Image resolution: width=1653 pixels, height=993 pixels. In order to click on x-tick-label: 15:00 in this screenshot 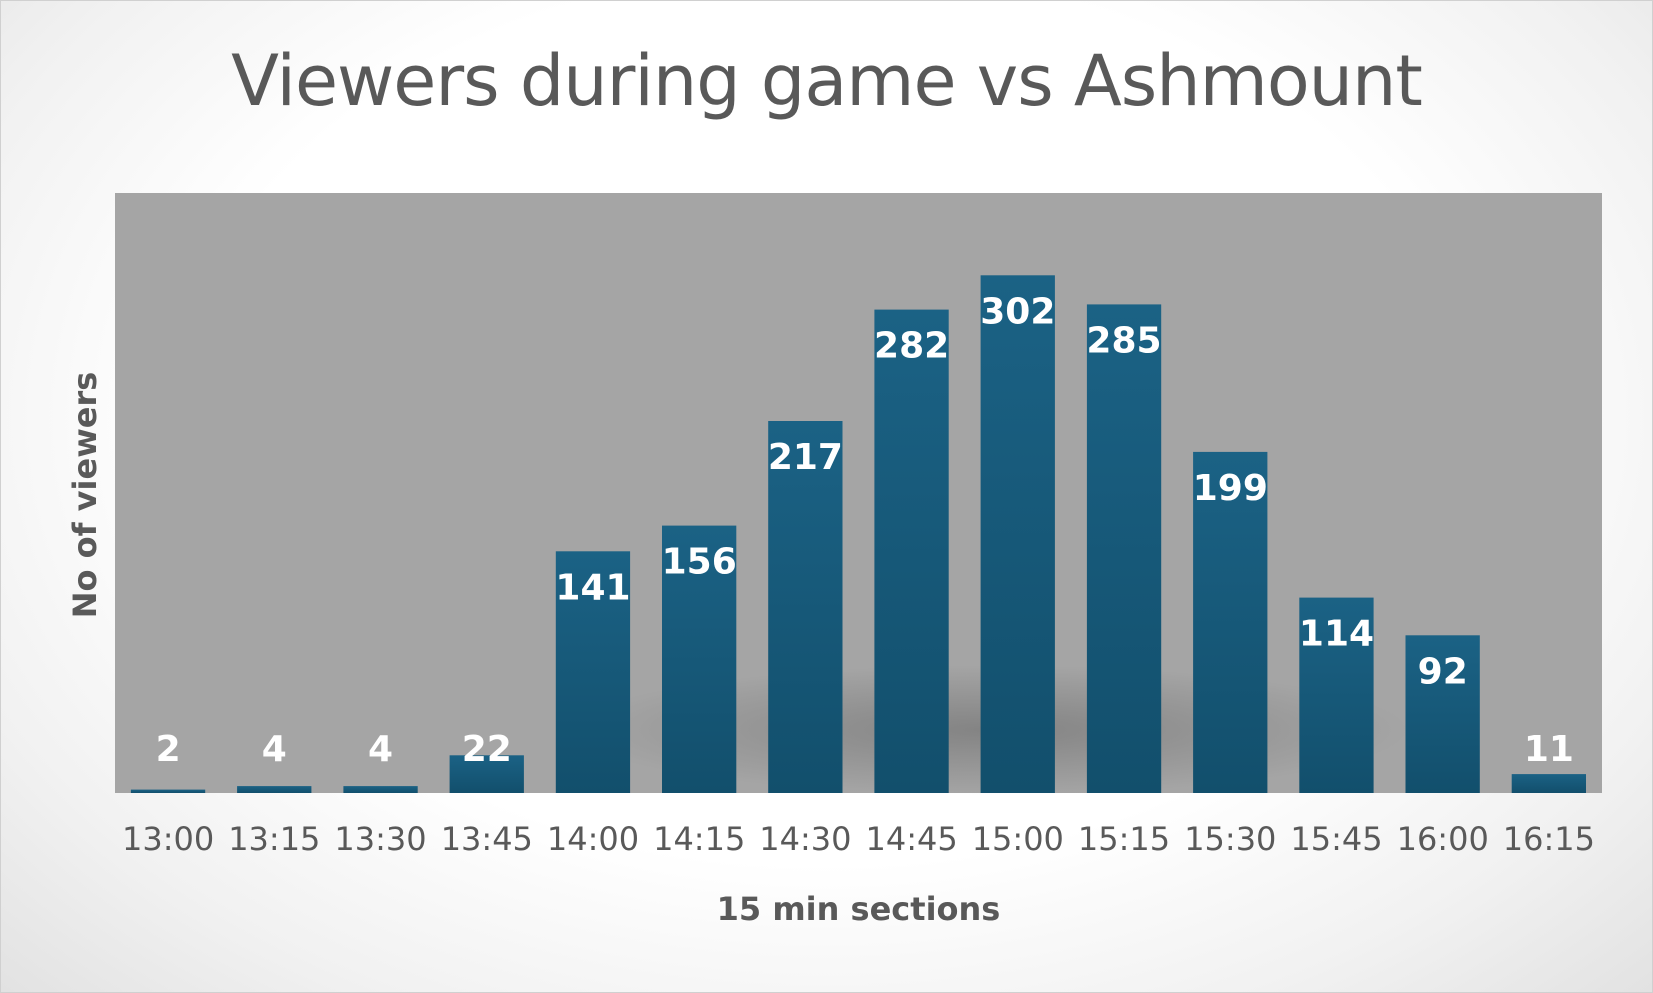, I will do `click(1018, 839)`.